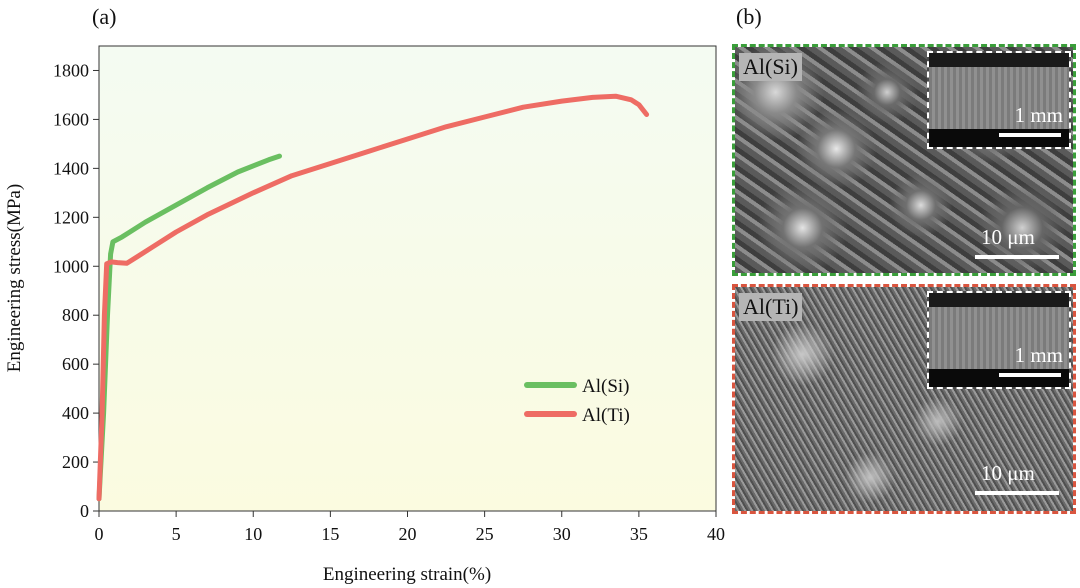 The image size is (1080, 588). Describe the element at coordinates (75, 364) in the screenshot. I see `y-tick-label: 600` at that location.